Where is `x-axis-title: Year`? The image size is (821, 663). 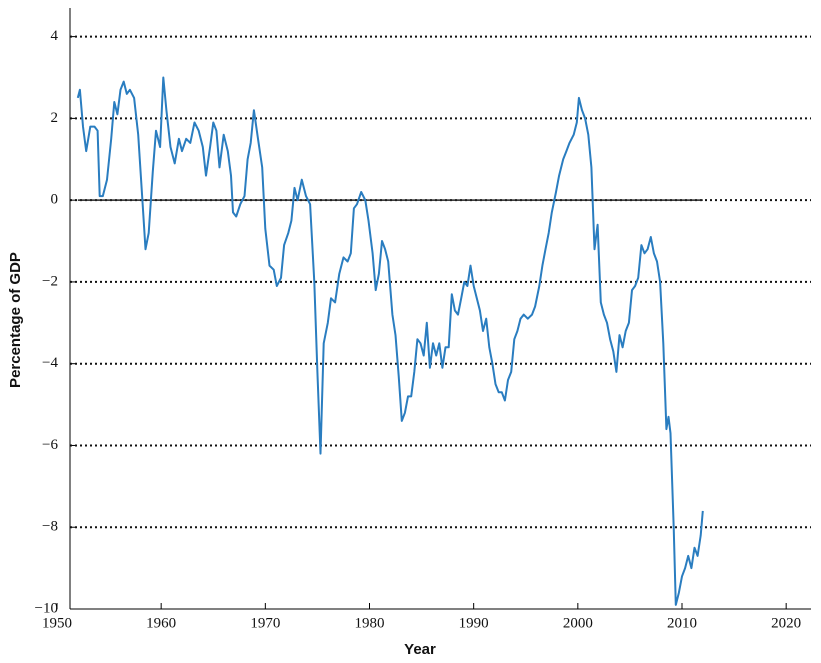
x-axis-title: Year is located at coordinates (420, 649).